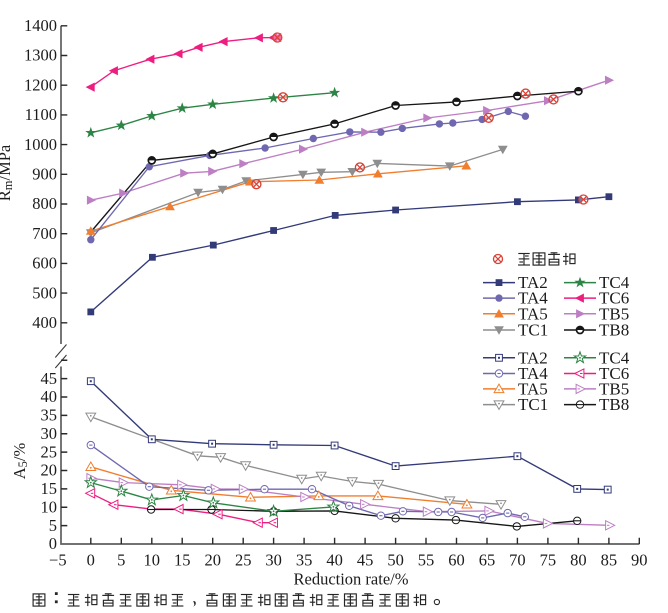 This screenshot has height=613, width=668. I want to click on svg-text: 90, so click(639, 559).